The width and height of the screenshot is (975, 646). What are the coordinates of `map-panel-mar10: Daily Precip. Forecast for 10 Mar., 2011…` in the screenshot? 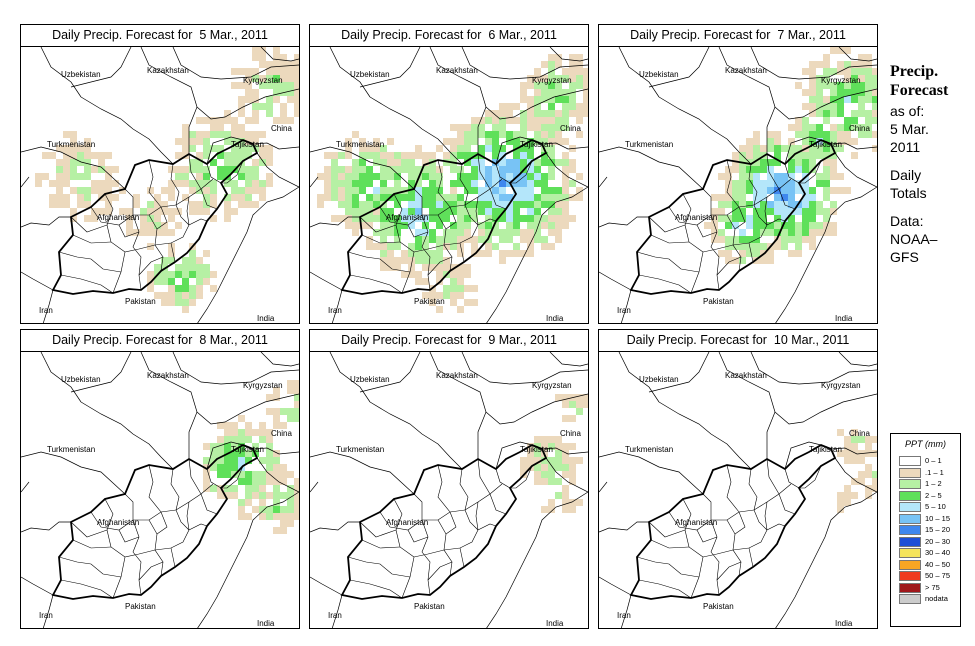 It's located at (738, 479).